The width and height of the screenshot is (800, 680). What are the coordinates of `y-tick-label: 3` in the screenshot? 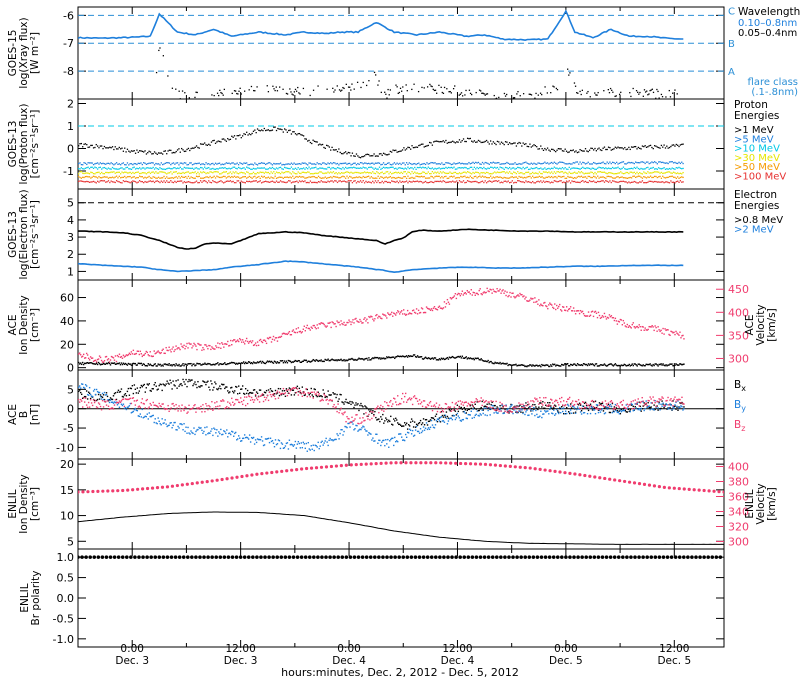 It's located at (70, 237).